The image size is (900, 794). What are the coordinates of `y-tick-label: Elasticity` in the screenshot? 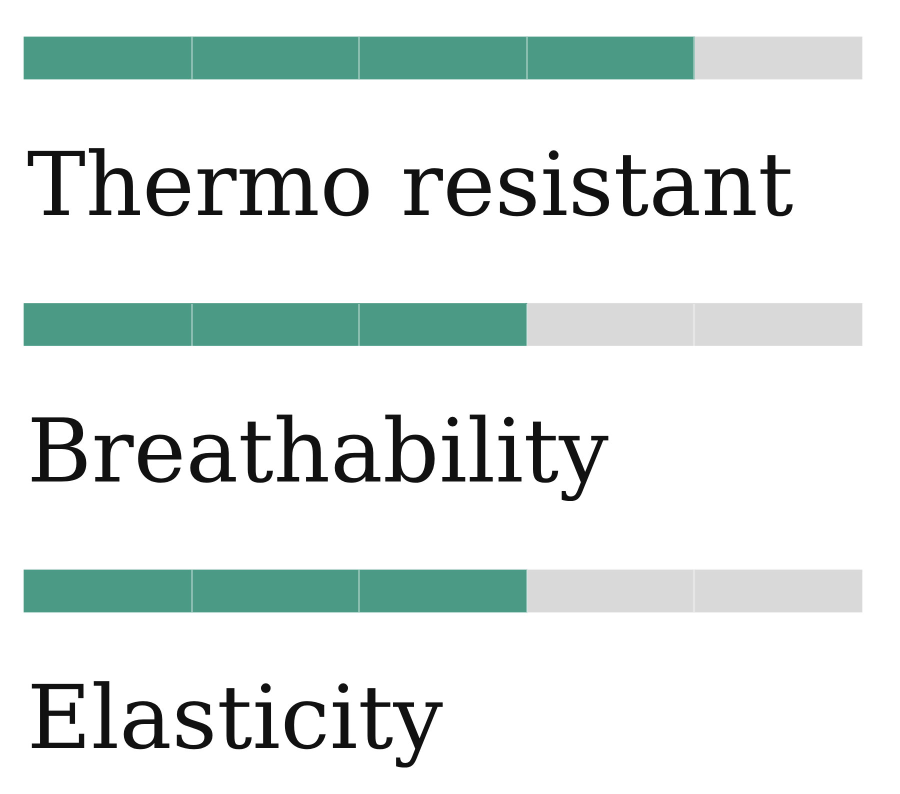 It's located at (235, 717).